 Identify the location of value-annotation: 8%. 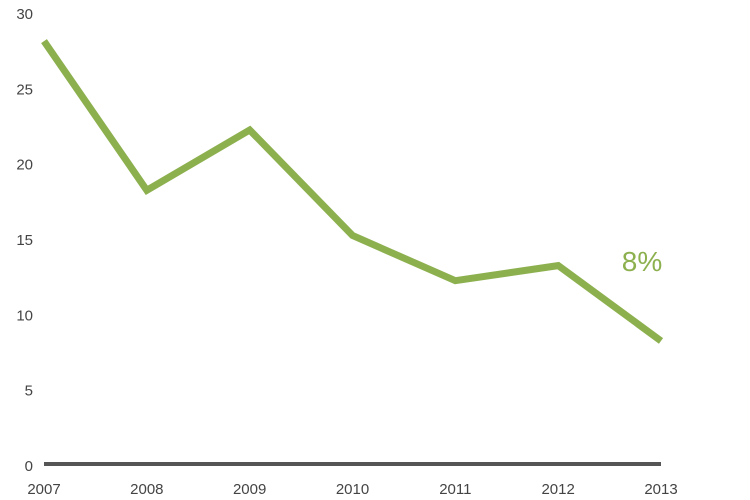
(642, 261).